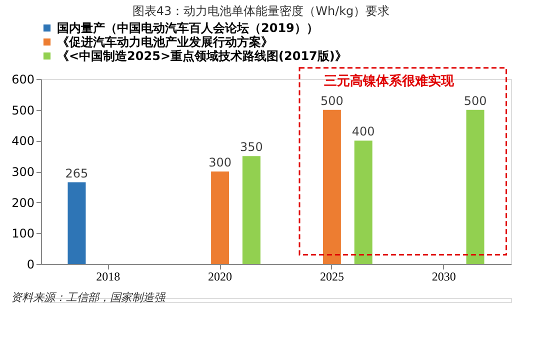 This screenshot has height=343, width=550. Describe the element at coordinates (165, 42) in the screenshot. I see `legend-label: 《促进汽车动力电池产业发展行动方案》` at that location.